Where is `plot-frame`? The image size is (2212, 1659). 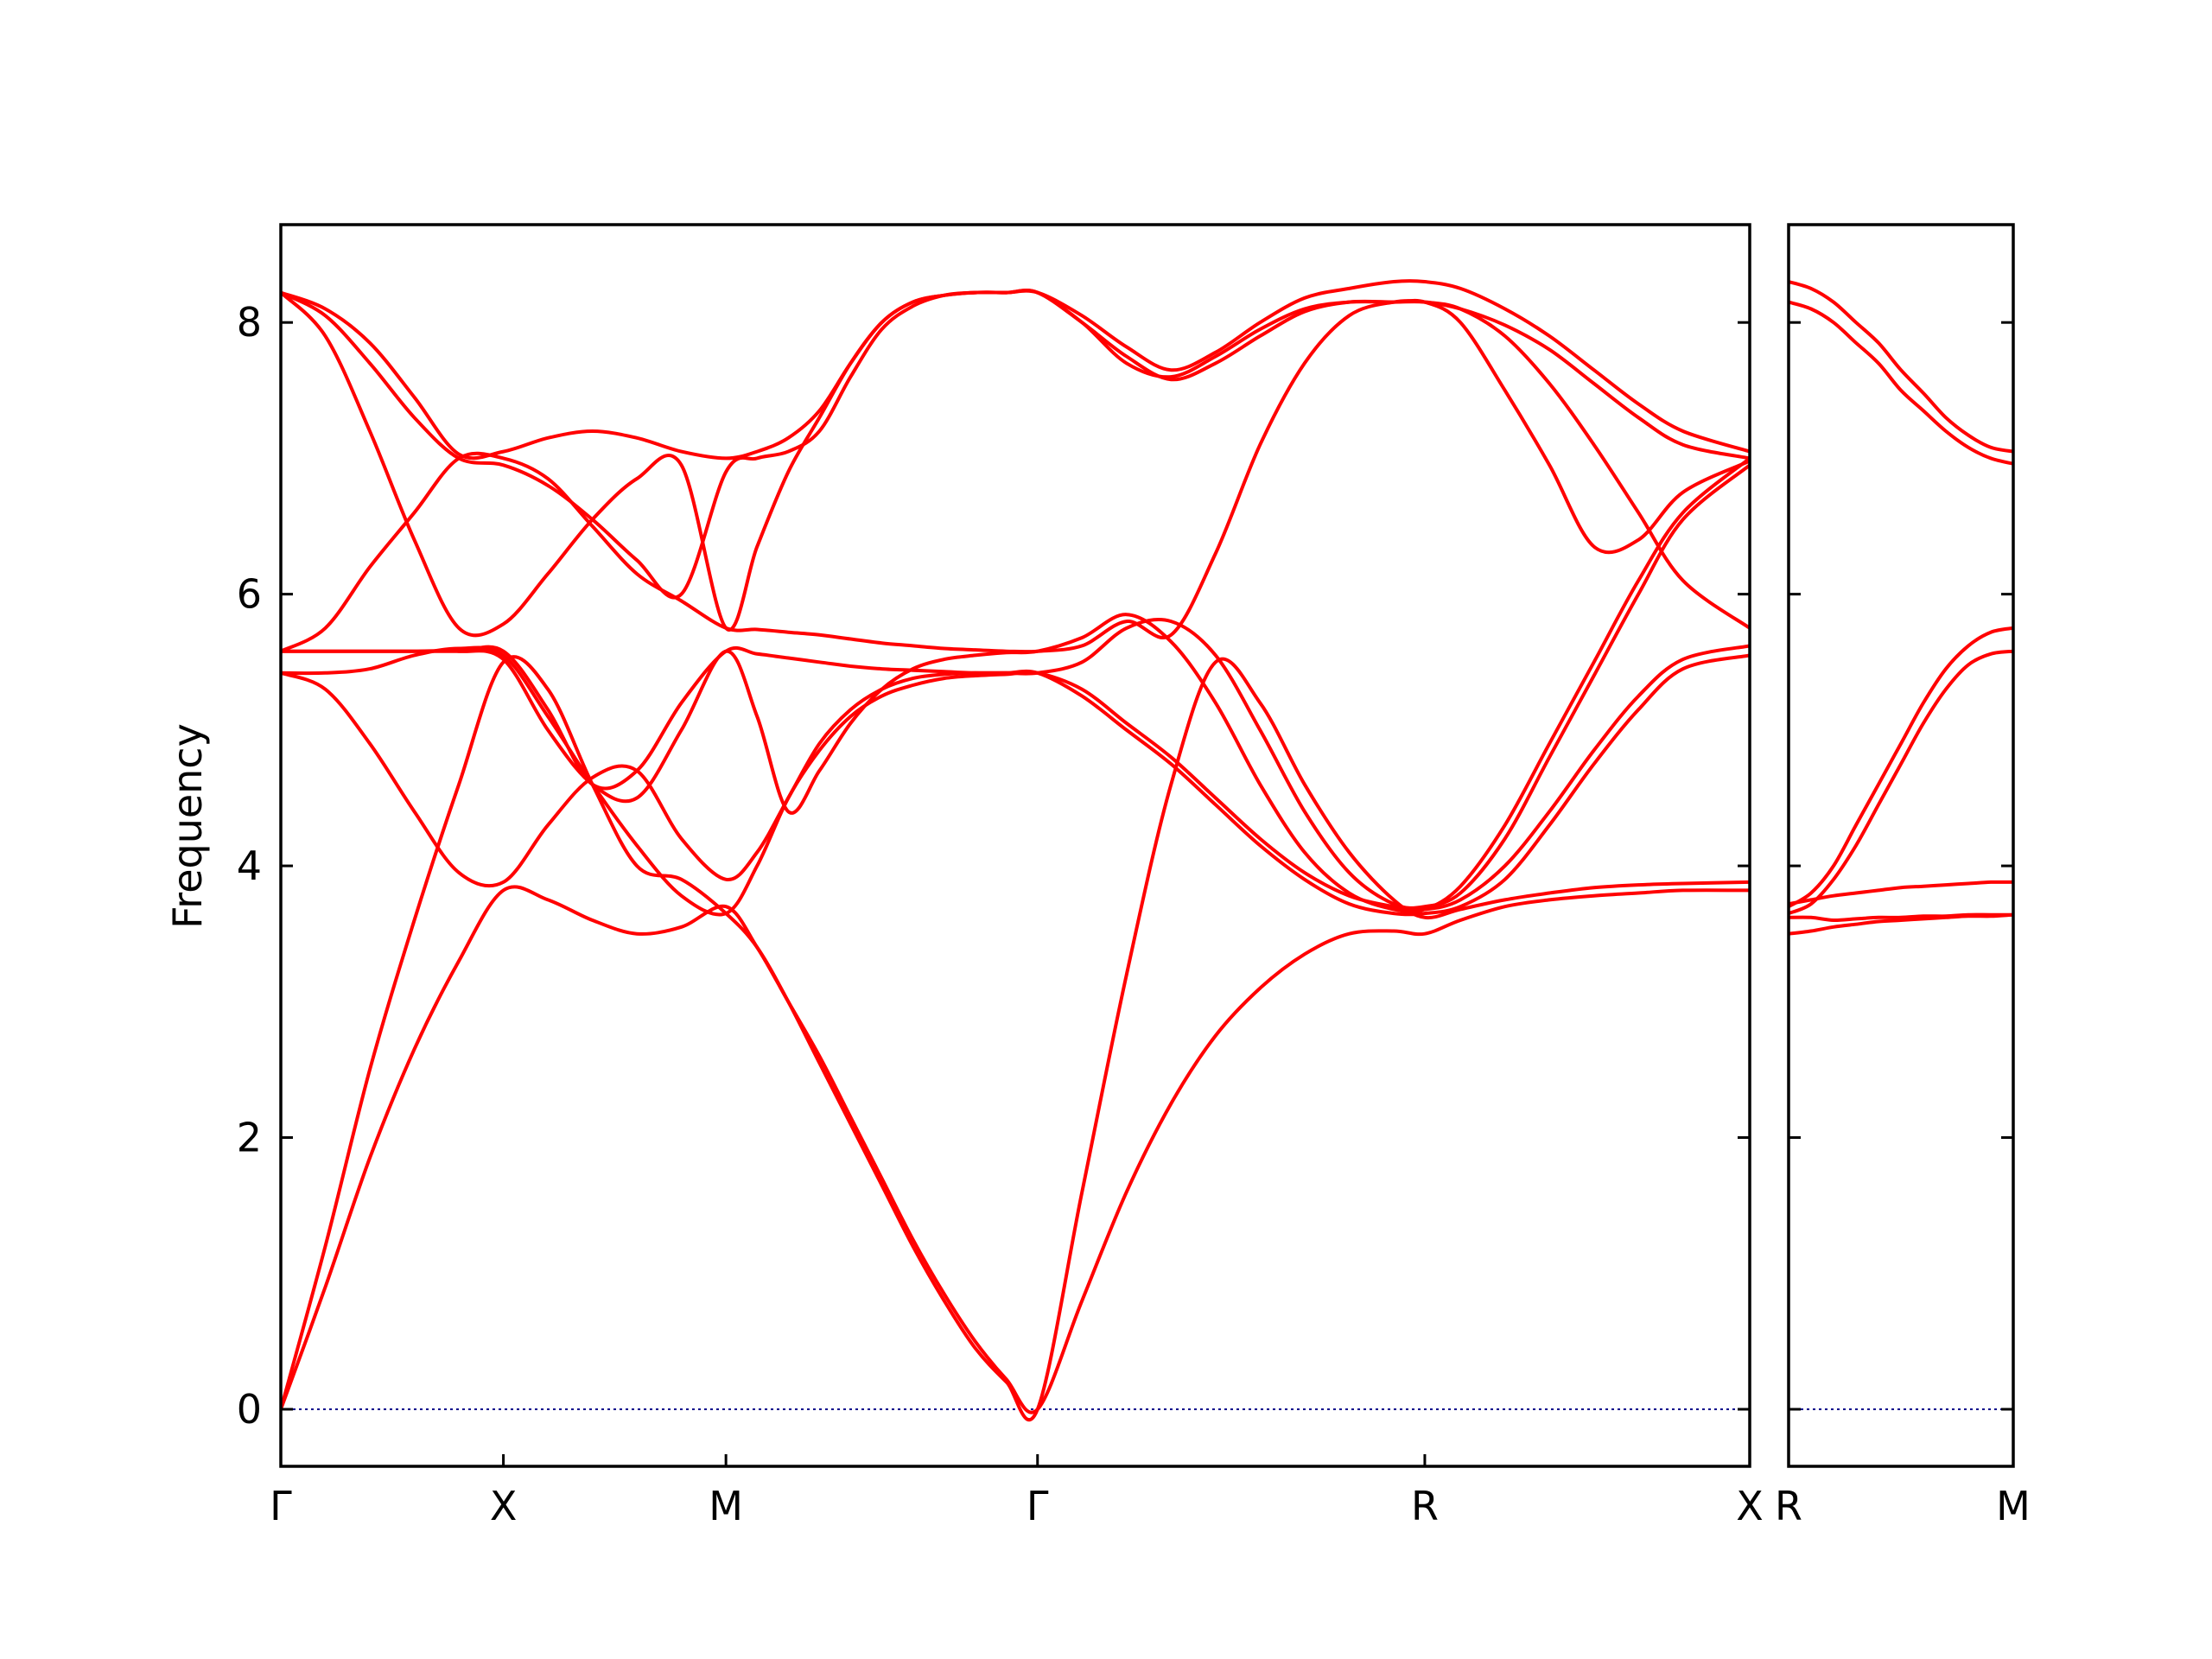
plot-frame is located at coordinates (1901, 845).